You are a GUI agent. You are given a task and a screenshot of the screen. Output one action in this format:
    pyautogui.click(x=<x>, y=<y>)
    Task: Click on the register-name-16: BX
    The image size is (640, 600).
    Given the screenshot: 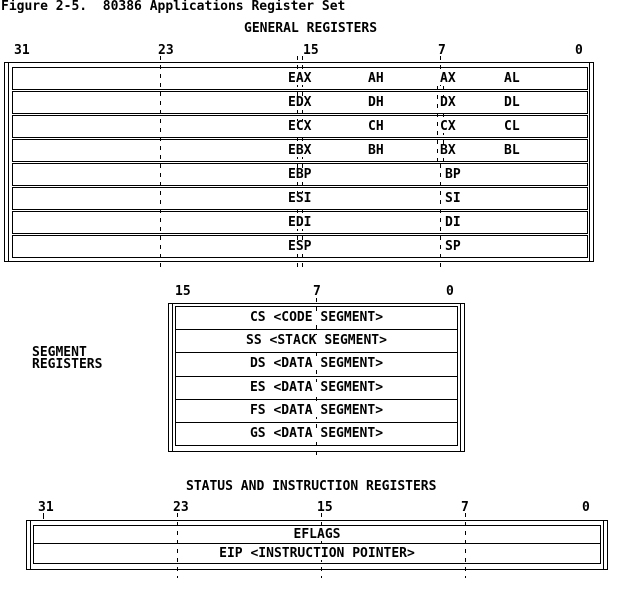 What is the action you would take?
    pyautogui.click(x=448, y=150)
    